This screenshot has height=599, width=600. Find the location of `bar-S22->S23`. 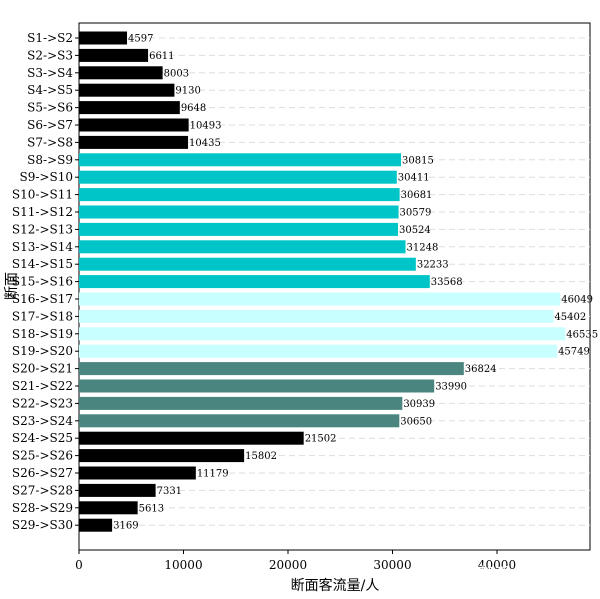

bar-S22->S23 is located at coordinates (241, 403).